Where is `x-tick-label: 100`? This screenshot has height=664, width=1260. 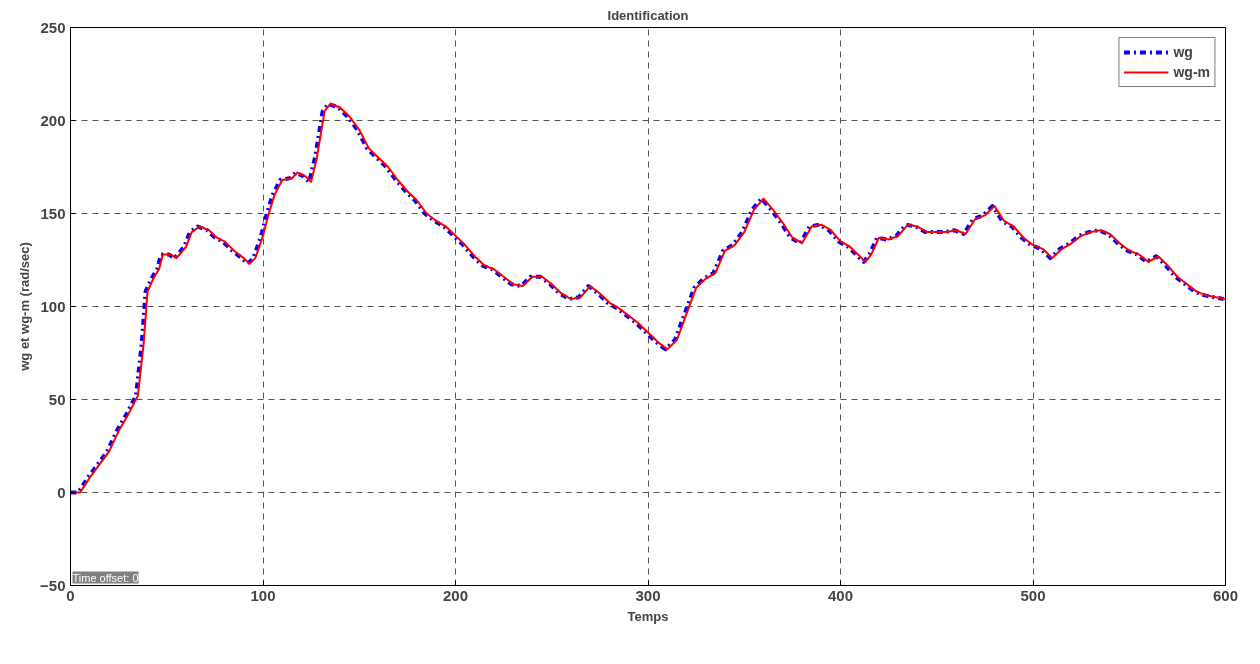 x-tick-label: 100 is located at coordinates (263, 595).